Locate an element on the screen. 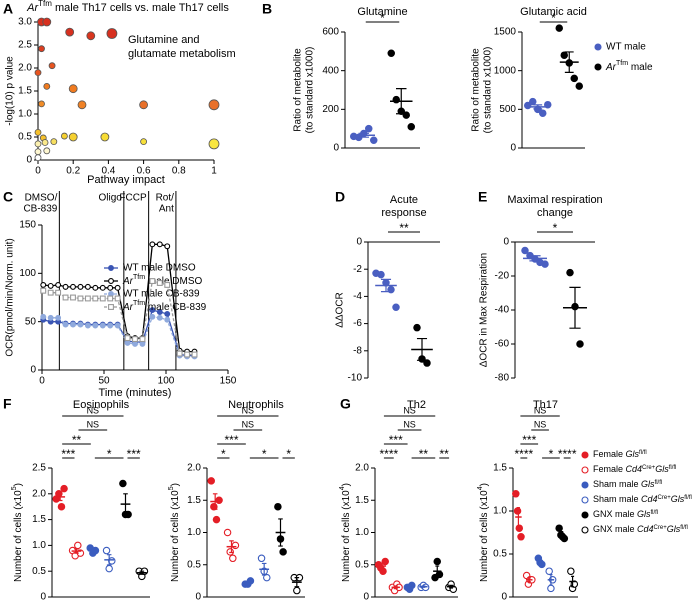 Image resolution: width=700 pixels, height=610 pixels. y-tick-label: 2.5 is located at coordinates (25, 45).